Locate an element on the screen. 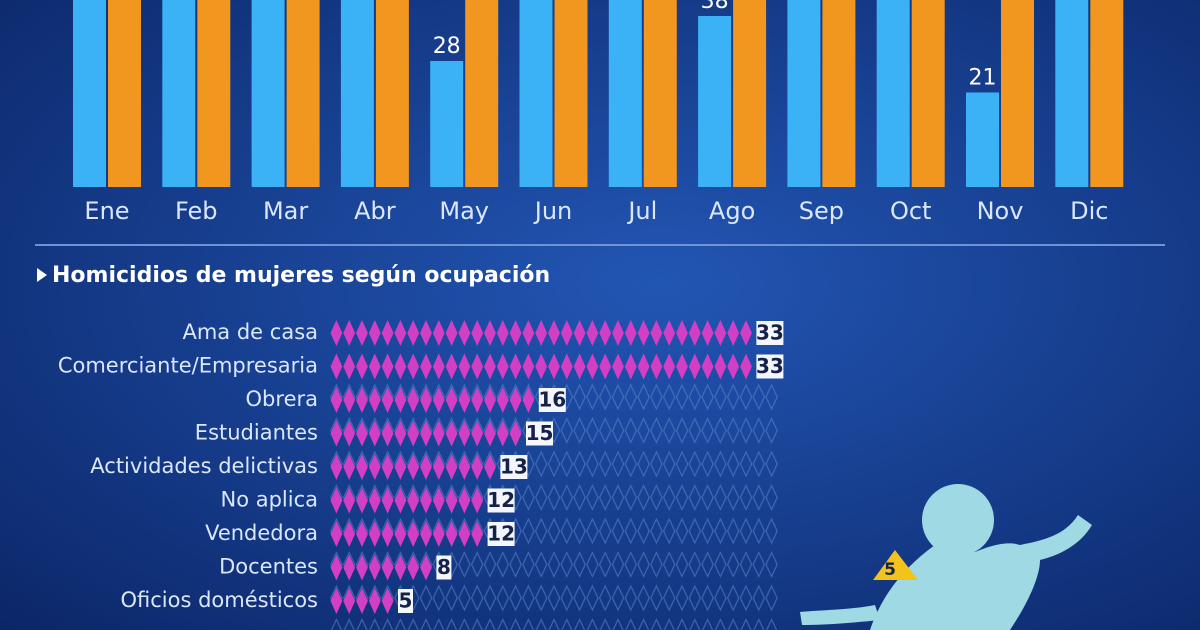 This screenshot has width=1200, height=630. category-label: Oficios domésticos is located at coordinates (219, 600).